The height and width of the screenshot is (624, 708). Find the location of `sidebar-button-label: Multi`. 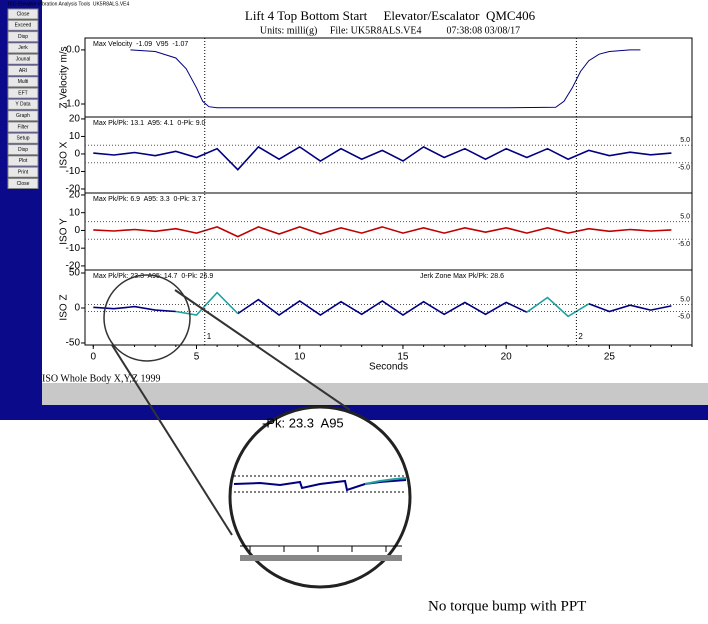

sidebar-button-label: Multi is located at coordinates (23, 82).